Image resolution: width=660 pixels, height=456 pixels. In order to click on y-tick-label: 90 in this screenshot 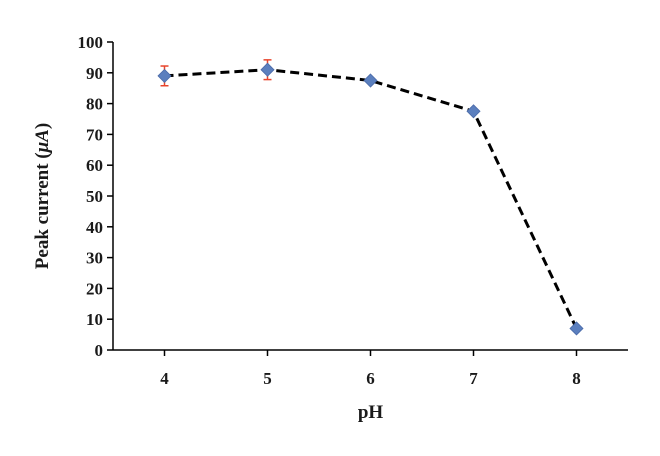, I will do `click(94, 73)`.